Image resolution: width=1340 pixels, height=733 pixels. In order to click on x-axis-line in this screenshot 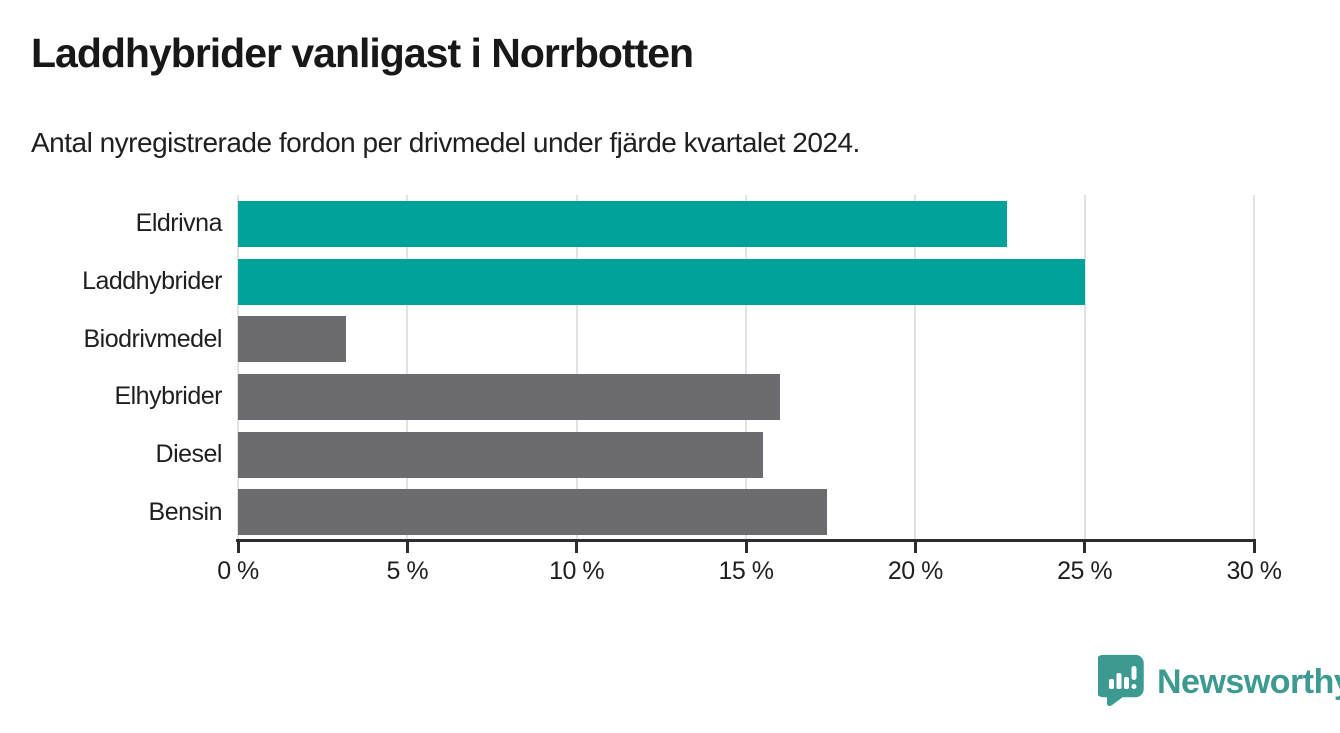, I will do `click(746, 540)`.